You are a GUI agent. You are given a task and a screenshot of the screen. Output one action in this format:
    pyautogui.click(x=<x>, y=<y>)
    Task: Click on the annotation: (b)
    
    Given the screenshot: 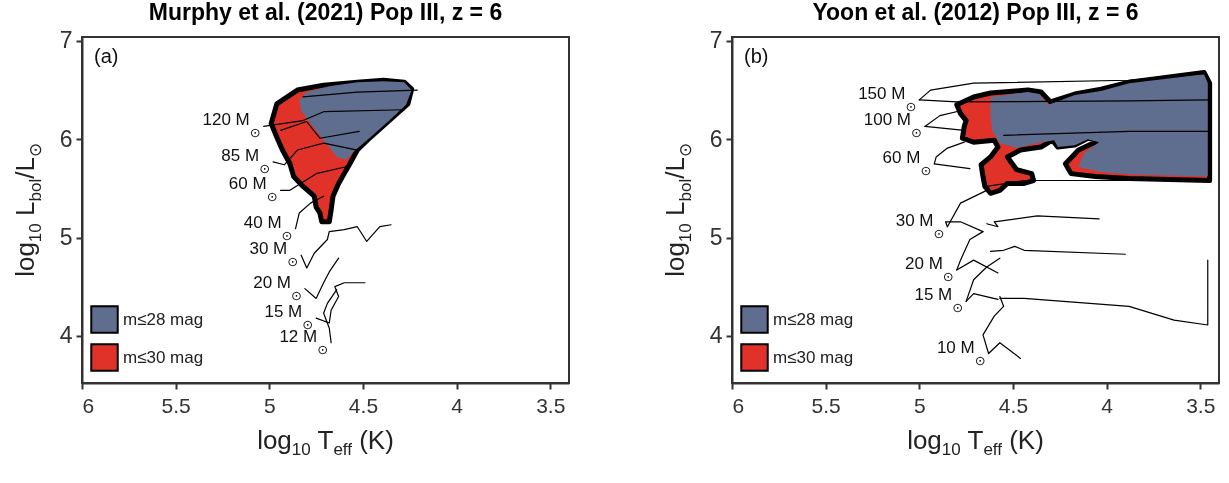 What is the action you would take?
    pyautogui.click(x=756, y=56)
    